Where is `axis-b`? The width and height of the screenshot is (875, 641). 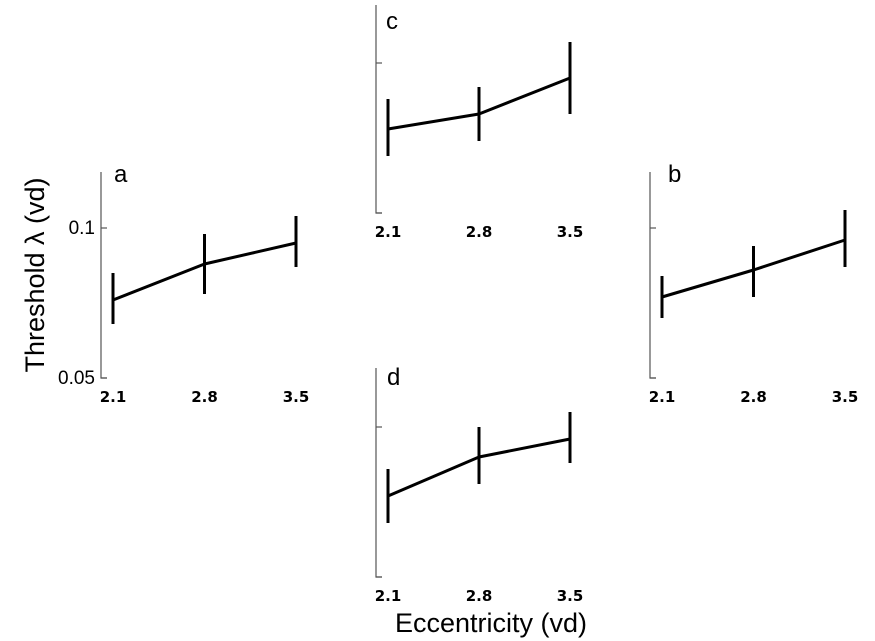
axis-b is located at coordinates (652, 275).